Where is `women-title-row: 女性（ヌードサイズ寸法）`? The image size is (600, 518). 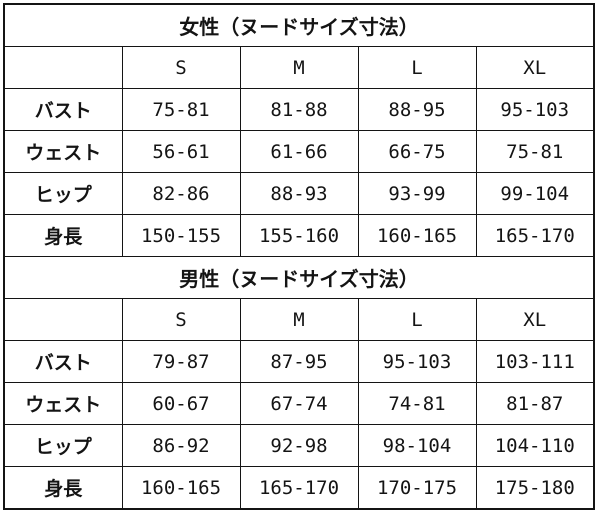
women-title-row: 女性（ヌードサイズ寸法） is located at coordinates (299, 25).